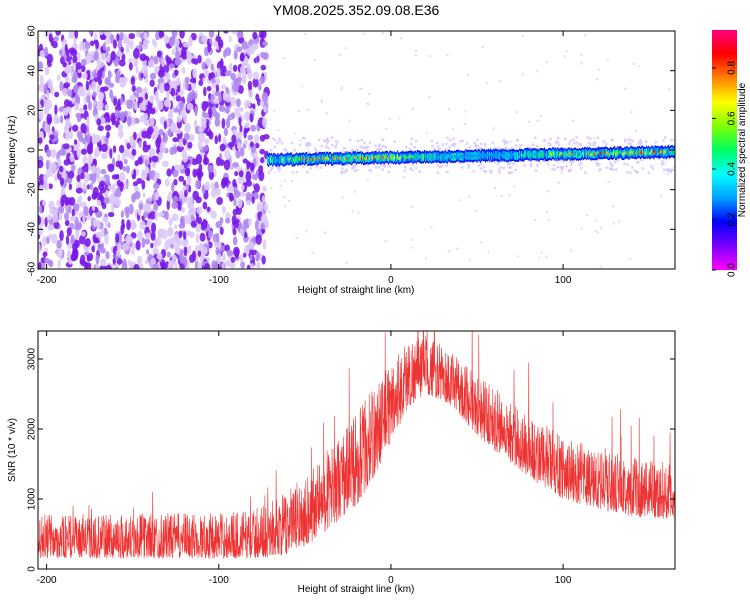 The width and height of the screenshot is (750, 600). I want to click on y-tick-label: 3000, so click(32, 358).